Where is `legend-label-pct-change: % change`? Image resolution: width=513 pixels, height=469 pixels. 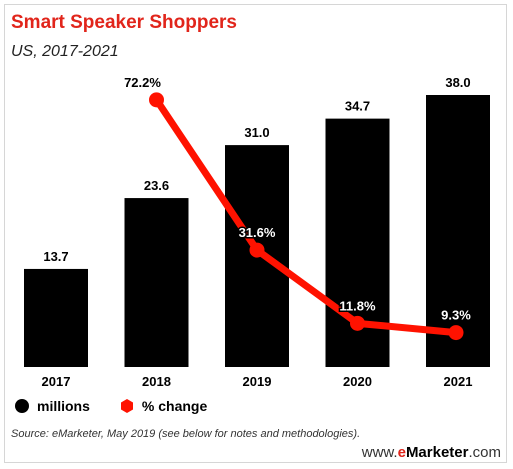 legend-label-pct-change: % change is located at coordinates (174, 406).